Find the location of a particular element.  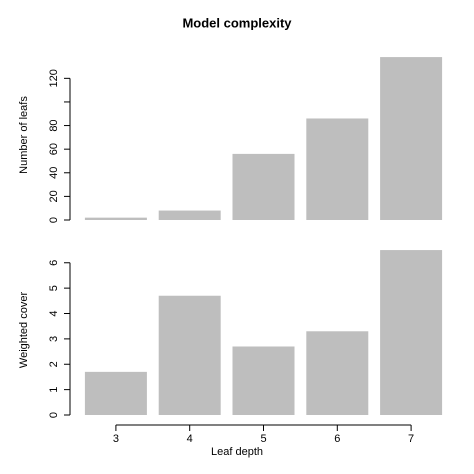

chart-title: Model complexity is located at coordinates (237, 22).